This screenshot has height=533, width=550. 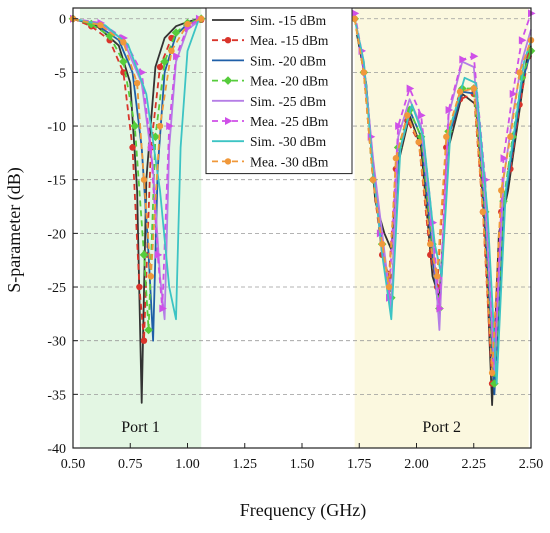 What do you see at coordinates (302, 464) in the screenshot?
I see `x-tick-label-4: 1.50` at bounding box center [302, 464].